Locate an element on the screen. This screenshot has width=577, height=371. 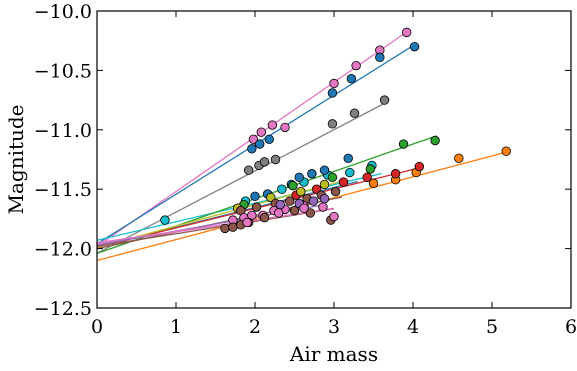
y-tick-label: −11.5 is located at coordinates (63, 190).